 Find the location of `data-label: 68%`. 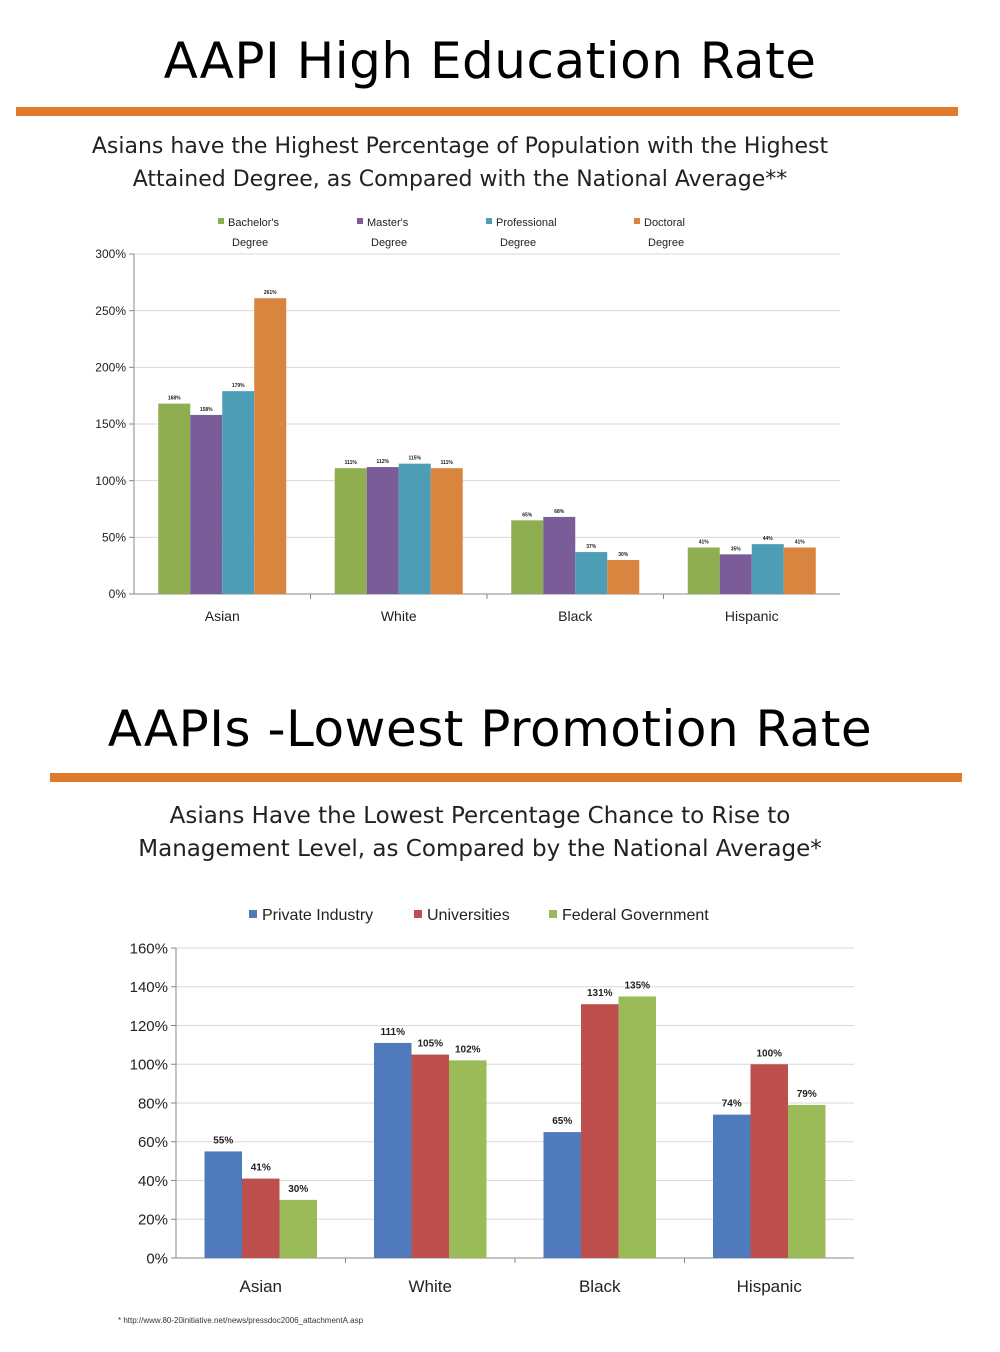

data-label: 68% is located at coordinates (559, 512).